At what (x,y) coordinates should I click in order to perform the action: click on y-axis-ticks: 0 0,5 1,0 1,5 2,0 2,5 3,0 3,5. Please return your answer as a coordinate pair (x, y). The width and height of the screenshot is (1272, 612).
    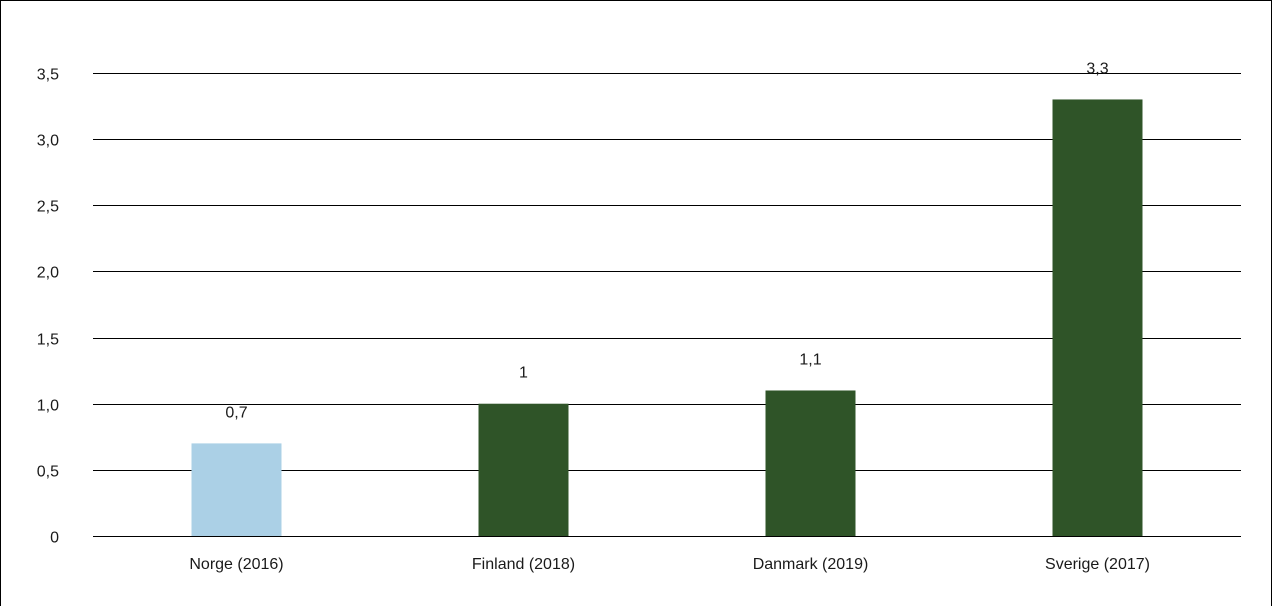
    Looking at the image, I should click on (48, 307).